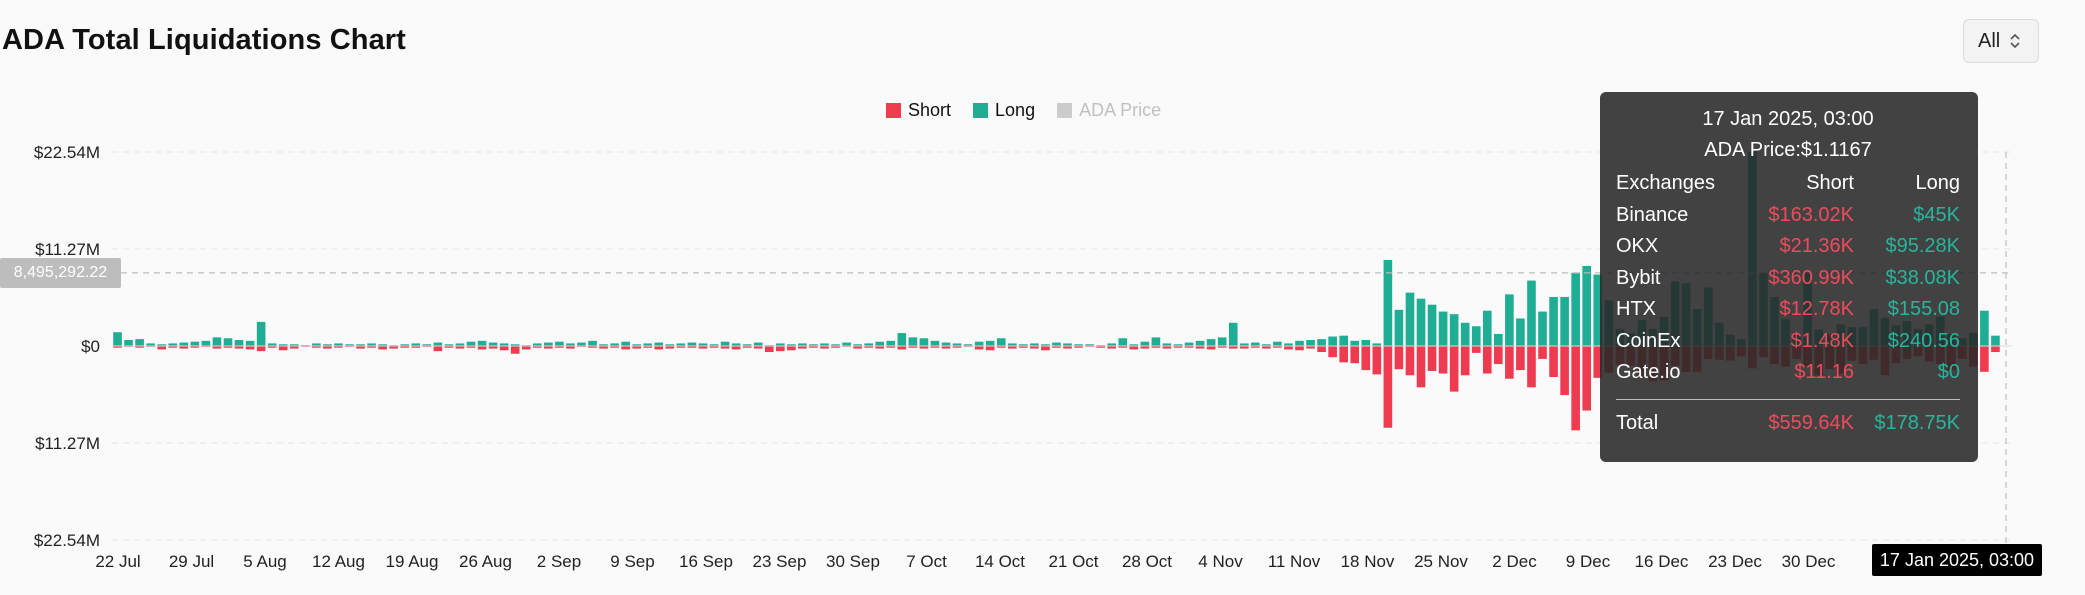  Describe the element at coordinates (1788, 399) in the screenshot. I see `tooltip-divider` at that location.